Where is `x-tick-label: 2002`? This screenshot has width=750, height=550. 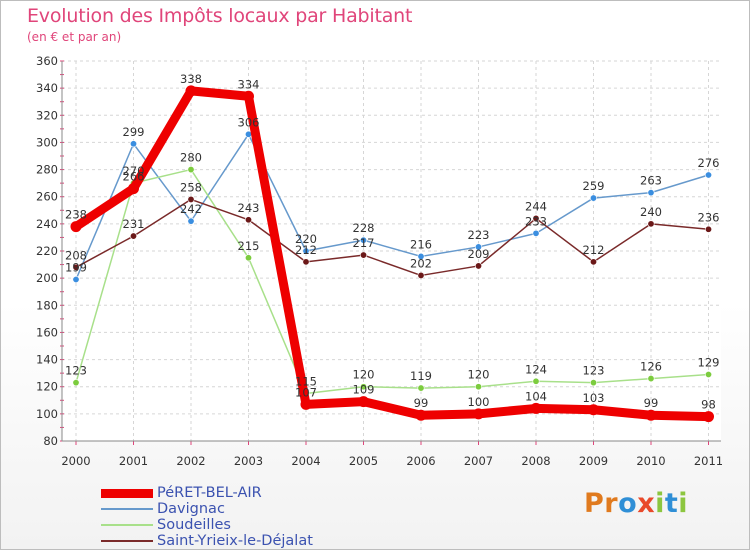 x-tick-label: 2002 is located at coordinates (190, 461).